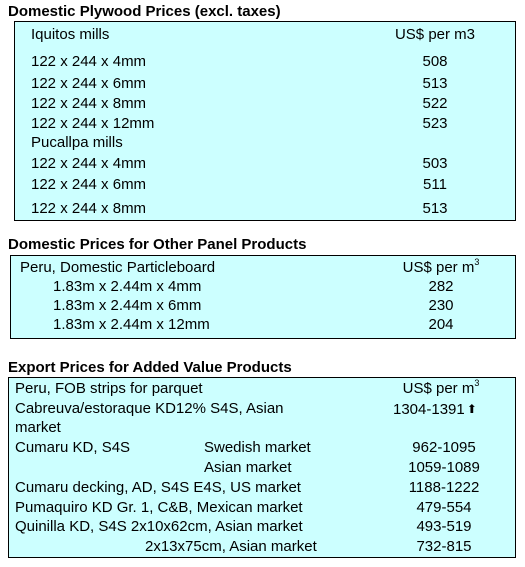 The height and width of the screenshot is (567, 525). What do you see at coordinates (435, 103) in the screenshot?
I see `table-row-price: 522` at bounding box center [435, 103].